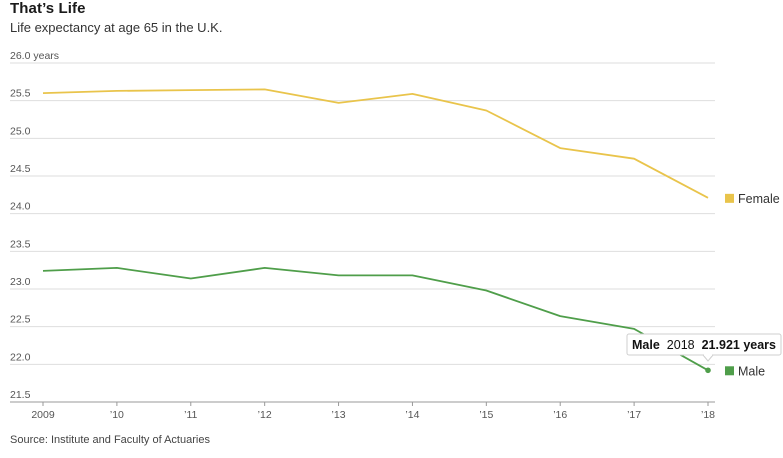  What do you see at coordinates (20, 94) in the screenshot?
I see `y-tick-label: 25.5` at bounding box center [20, 94].